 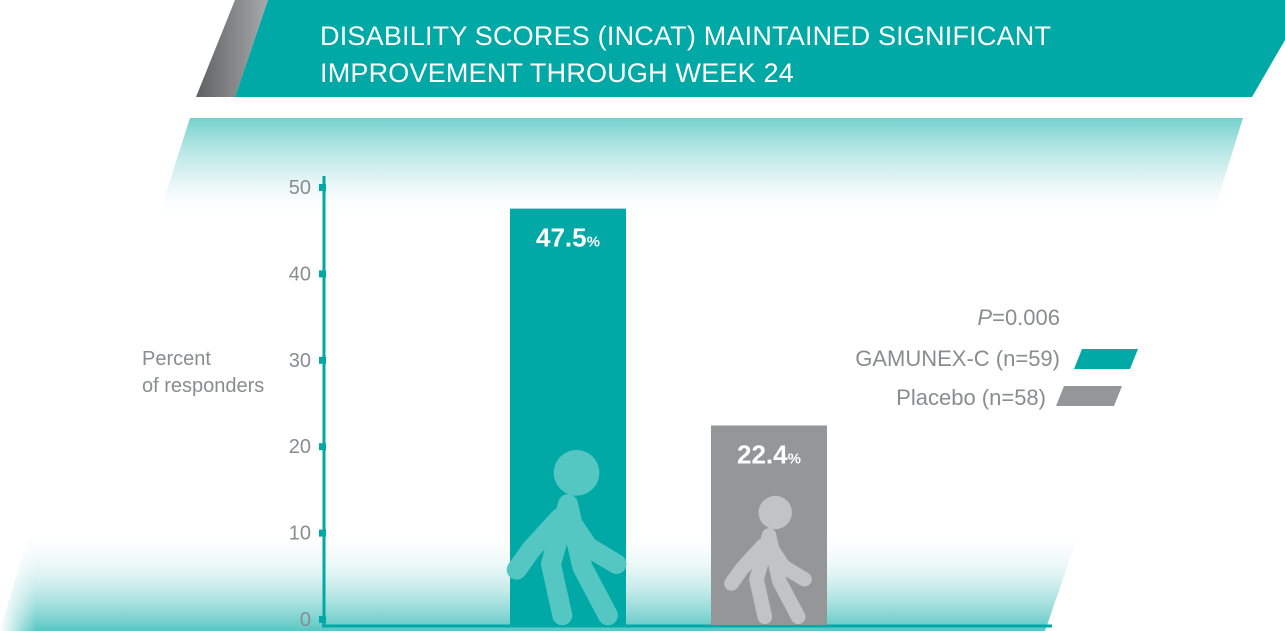 What do you see at coordinates (305, 620) in the screenshot?
I see `y-tick-label: 0` at bounding box center [305, 620].